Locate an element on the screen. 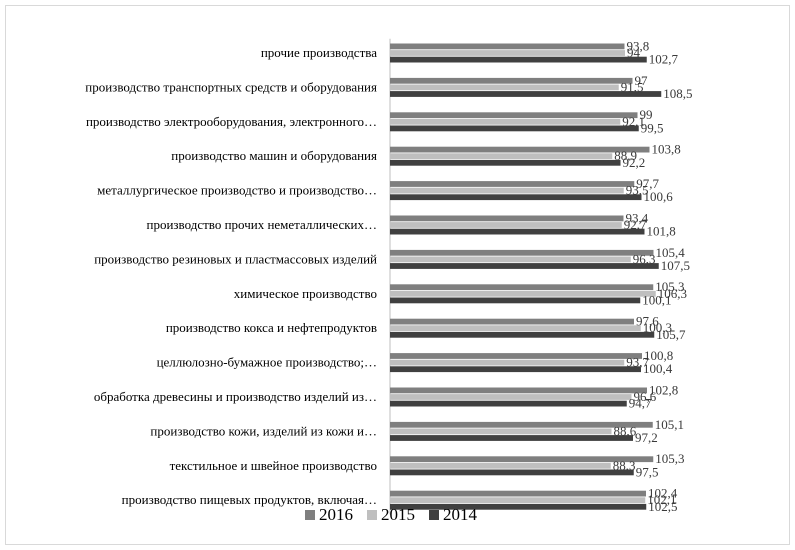 Image resolution: width=795 pixels, height=550 pixels. category-label: прочие производства is located at coordinates (319, 52).